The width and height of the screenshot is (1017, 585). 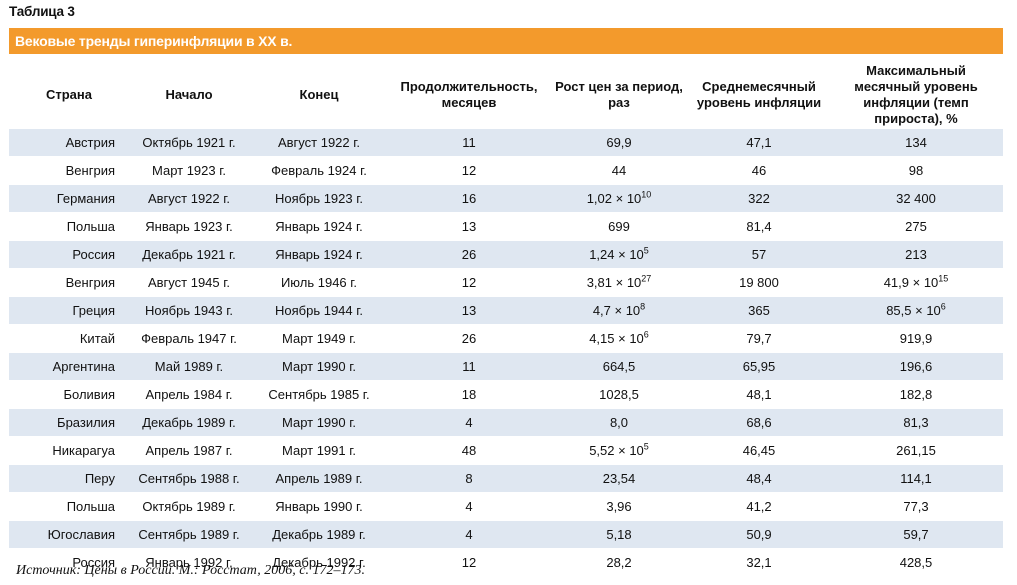 What do you see at coordinates (646, 446) in the screenshot?
I see `cell-price-growth-exponent: 5` at bounding box center [646, 446].